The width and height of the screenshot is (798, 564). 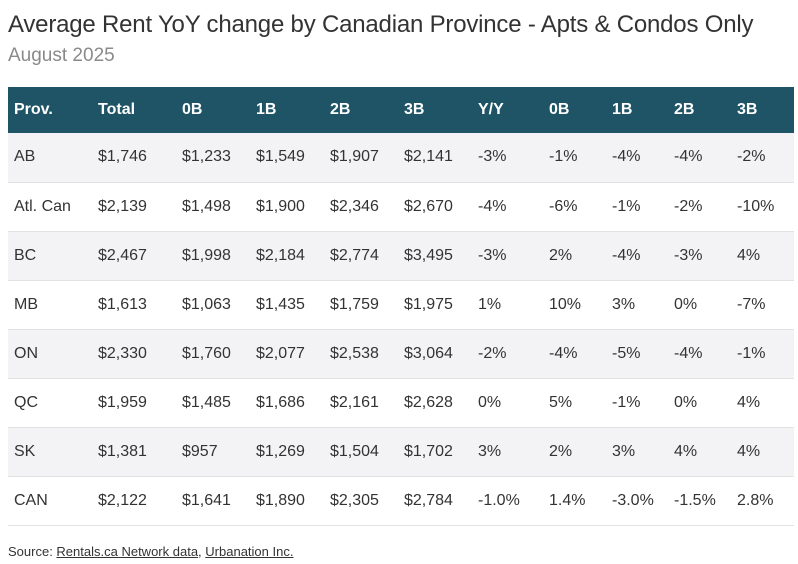 What do you see at coordinates (637, 501) in the screenshot?
I see `value-cell: -3.0%` at bounding box center [637, 501].